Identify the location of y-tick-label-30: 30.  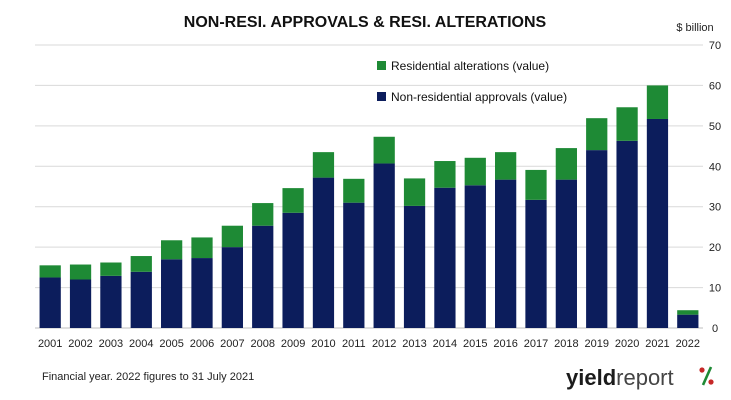
(715, 208).